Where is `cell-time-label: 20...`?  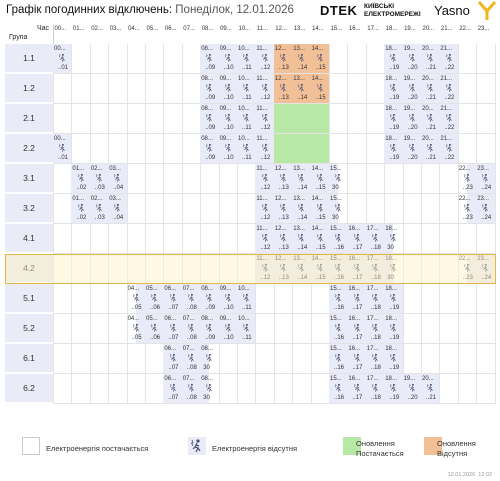 cell-time-label: 20... is located at coordinates (428, 79).